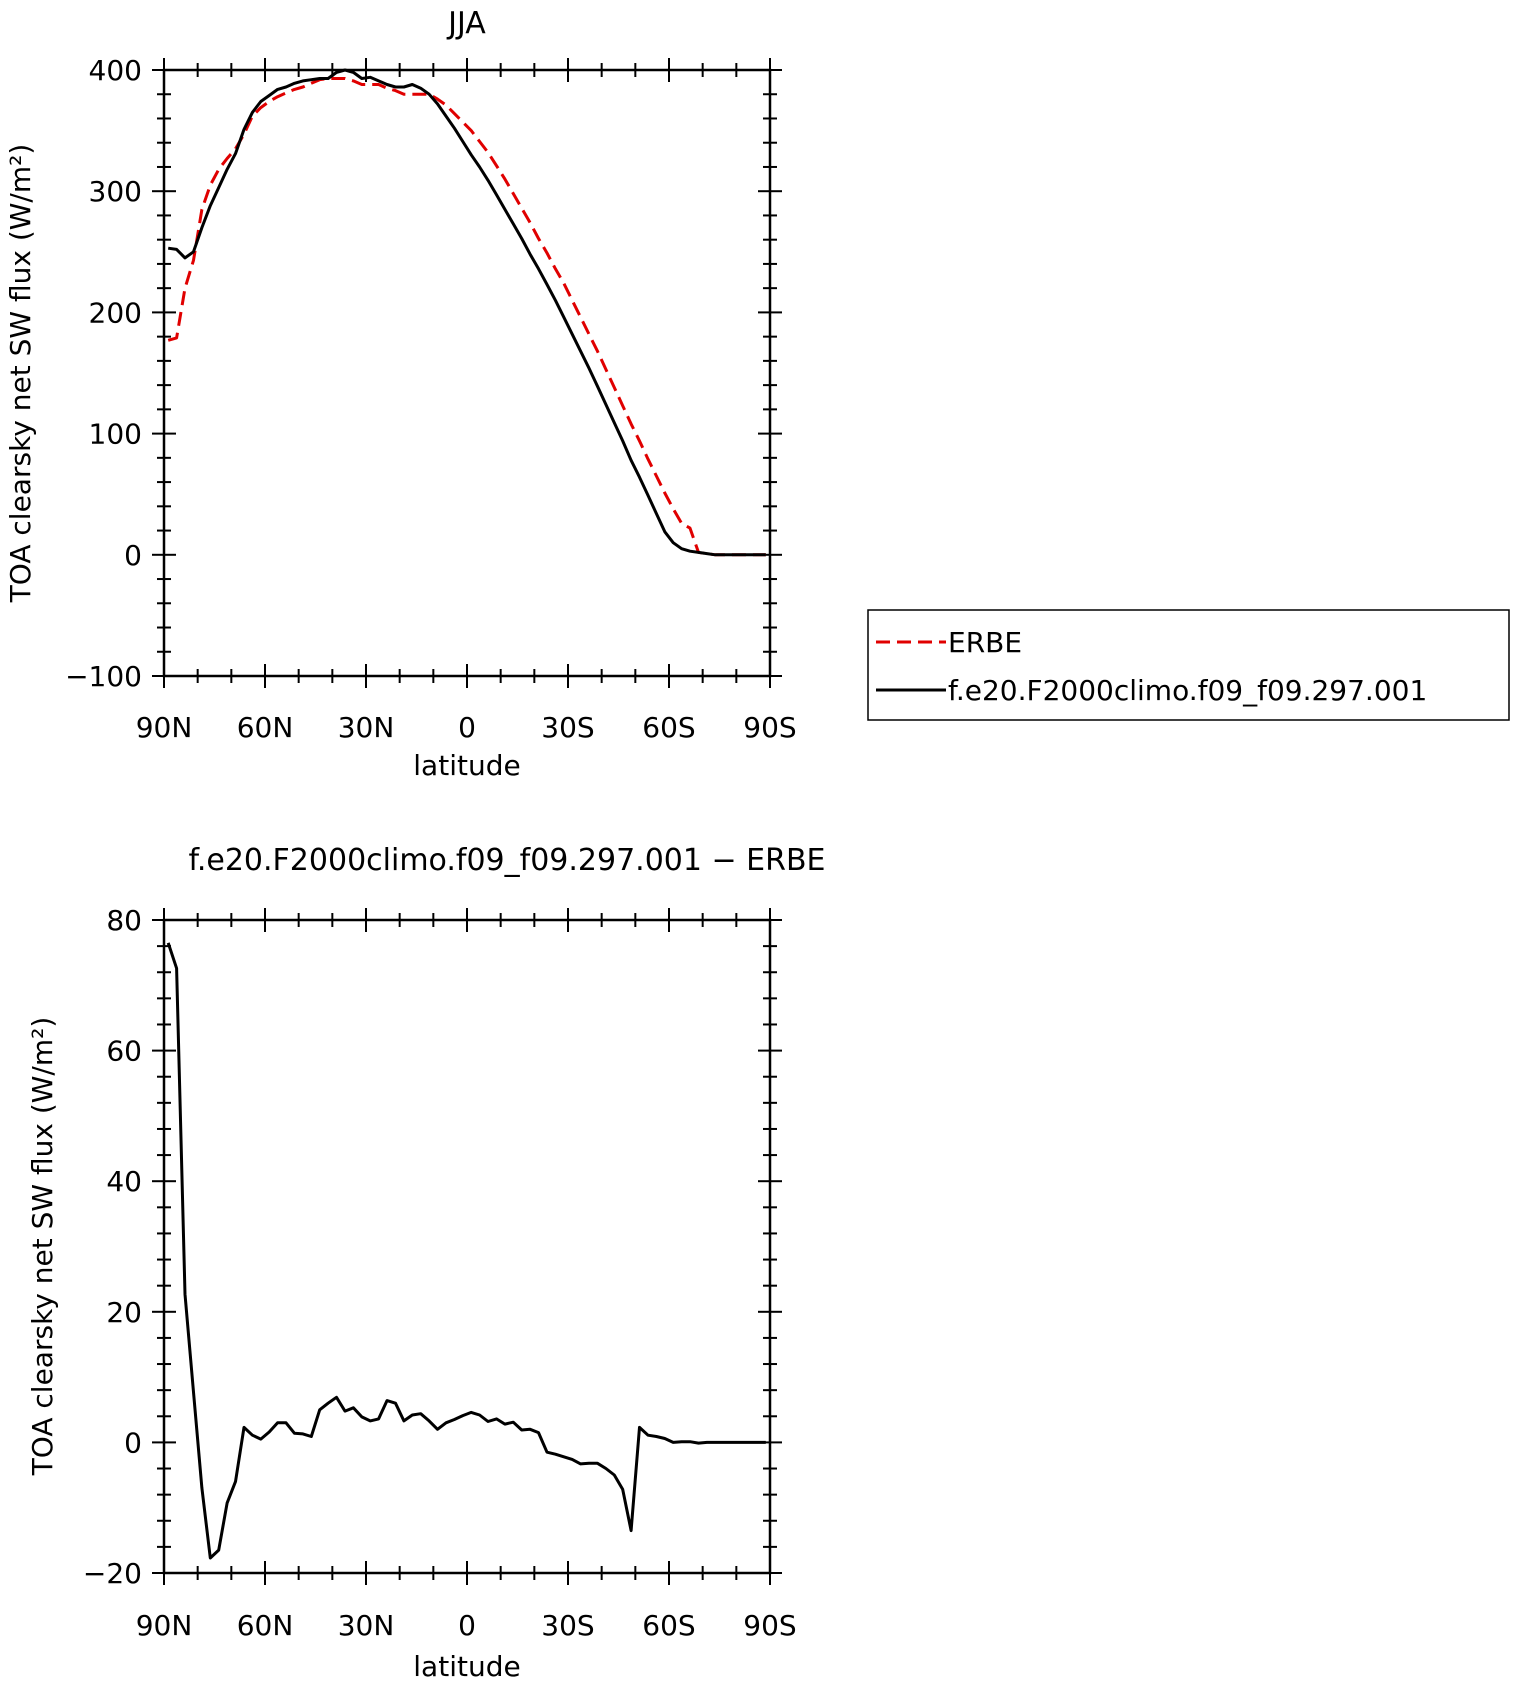 Image resolution: width=1514 pixels, height=1682 pixels. What do you see at coordinates (42, 1247) in the screenshot?
I see `bottom-chart-y-label: TOA clearsky net SW flux (W/m²)` at bounding box center [42, 1247].